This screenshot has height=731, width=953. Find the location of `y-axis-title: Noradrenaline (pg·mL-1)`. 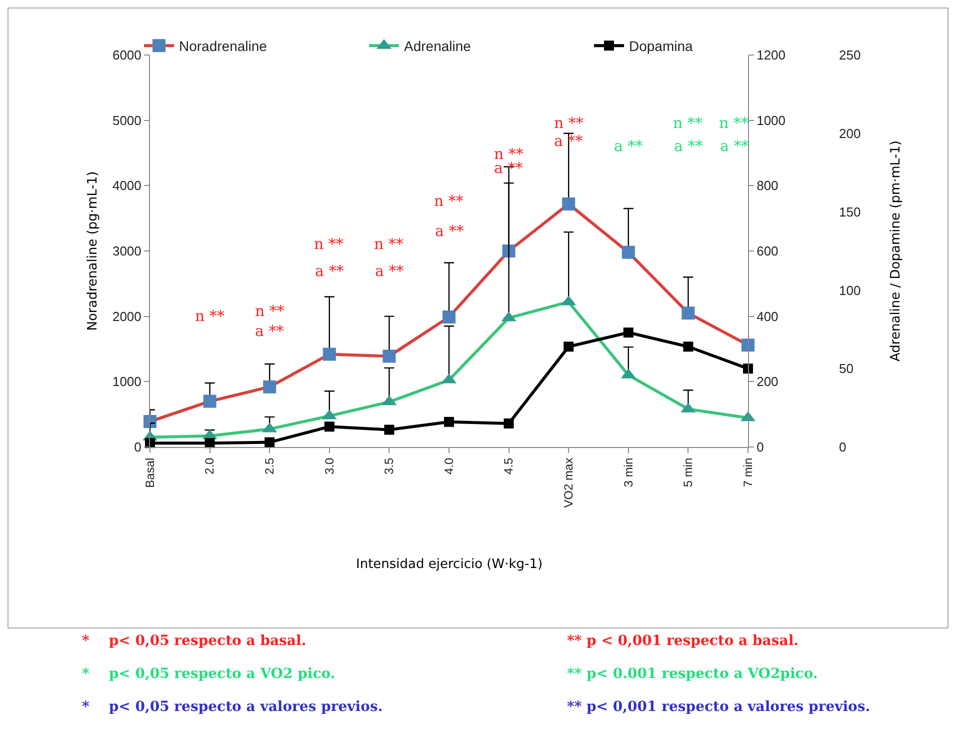

y-axis-title: Noradrenaline (pg·mL-1) is located at coordinates (92, 251).